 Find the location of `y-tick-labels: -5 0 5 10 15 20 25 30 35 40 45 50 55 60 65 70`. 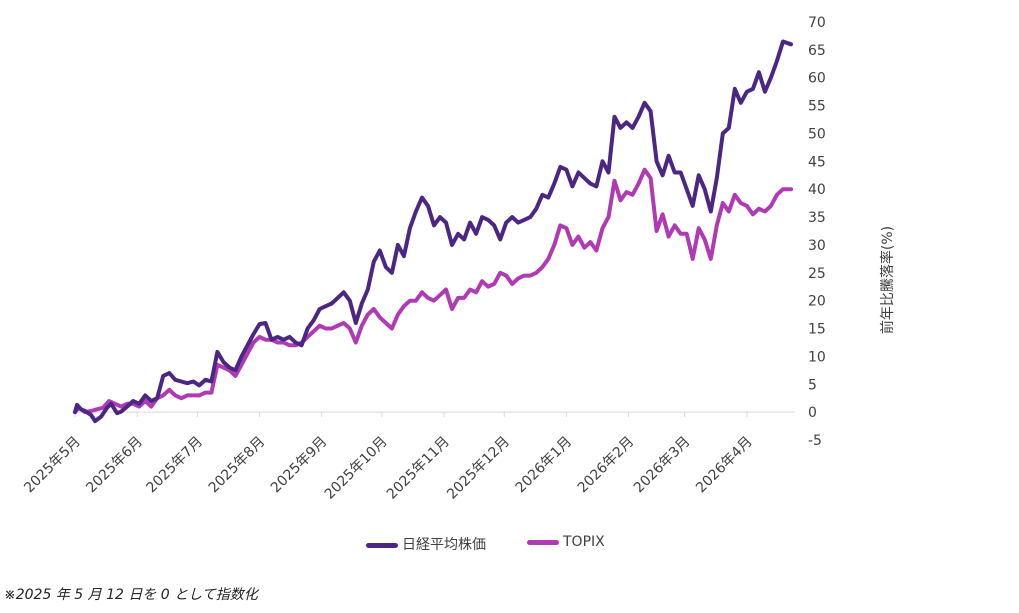

y-tick-labels: -5 0 5 10 15 20 25 30 35 40 45 50 55 60 65 70 is located at coordinates (817, 232).